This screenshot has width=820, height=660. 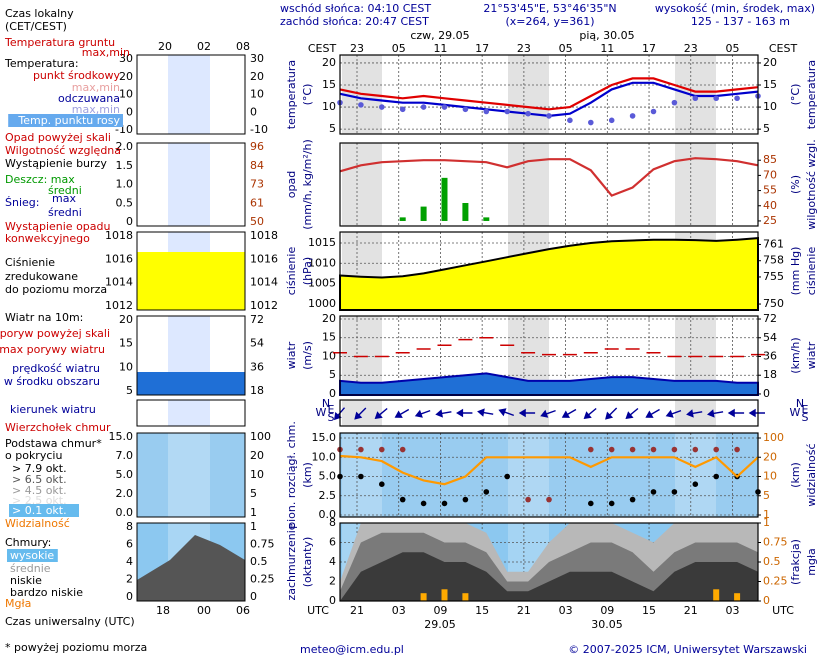 I want to click on compass-label: W, so click(x=795, y=412).